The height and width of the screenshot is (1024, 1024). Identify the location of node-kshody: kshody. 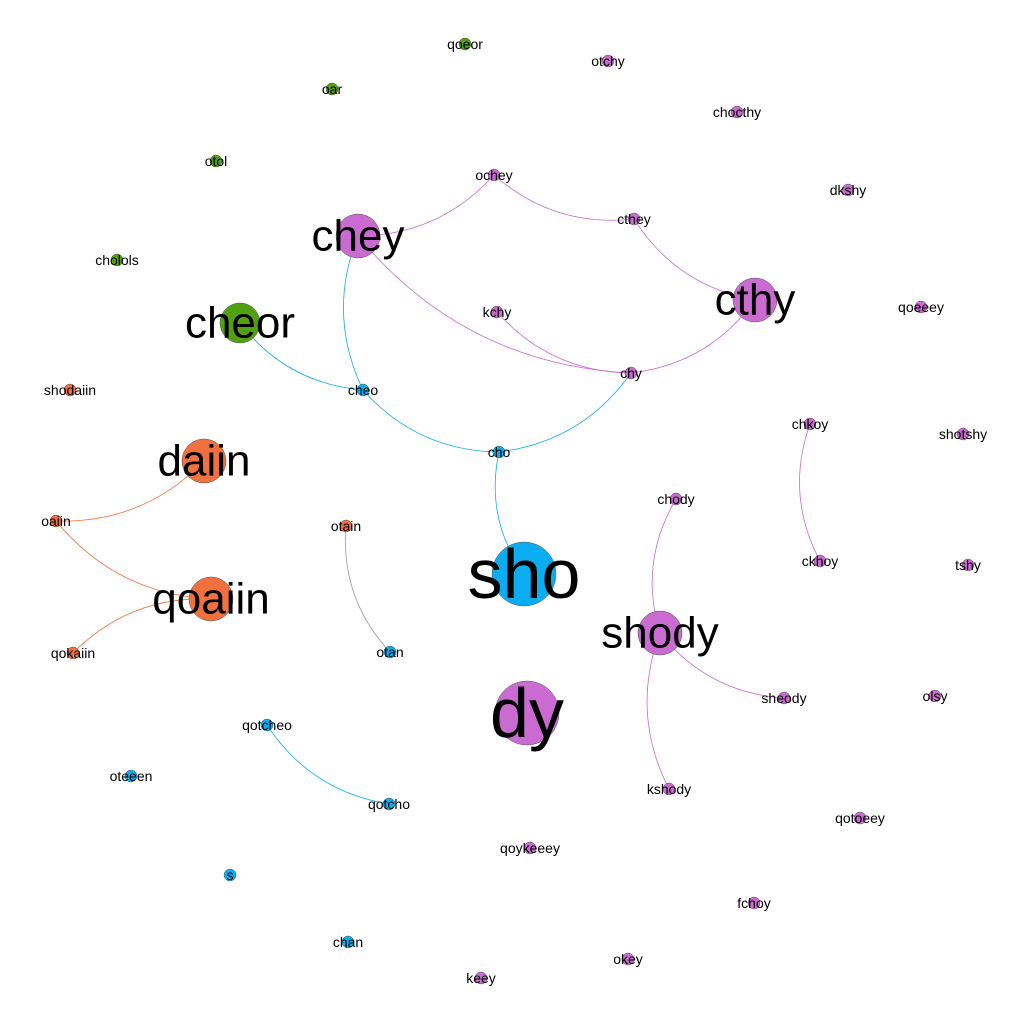
(669, 789).